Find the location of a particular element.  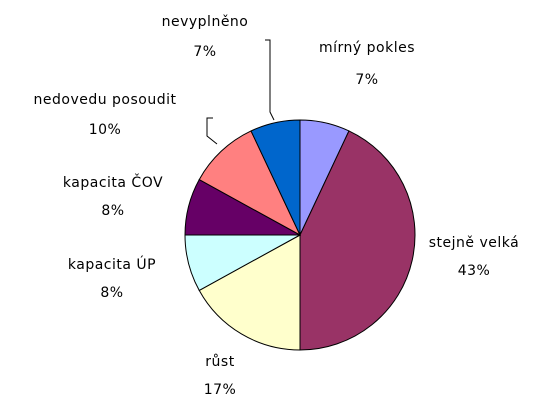

slice-label: kapacita ČOV is located at coordinates (113, 182).